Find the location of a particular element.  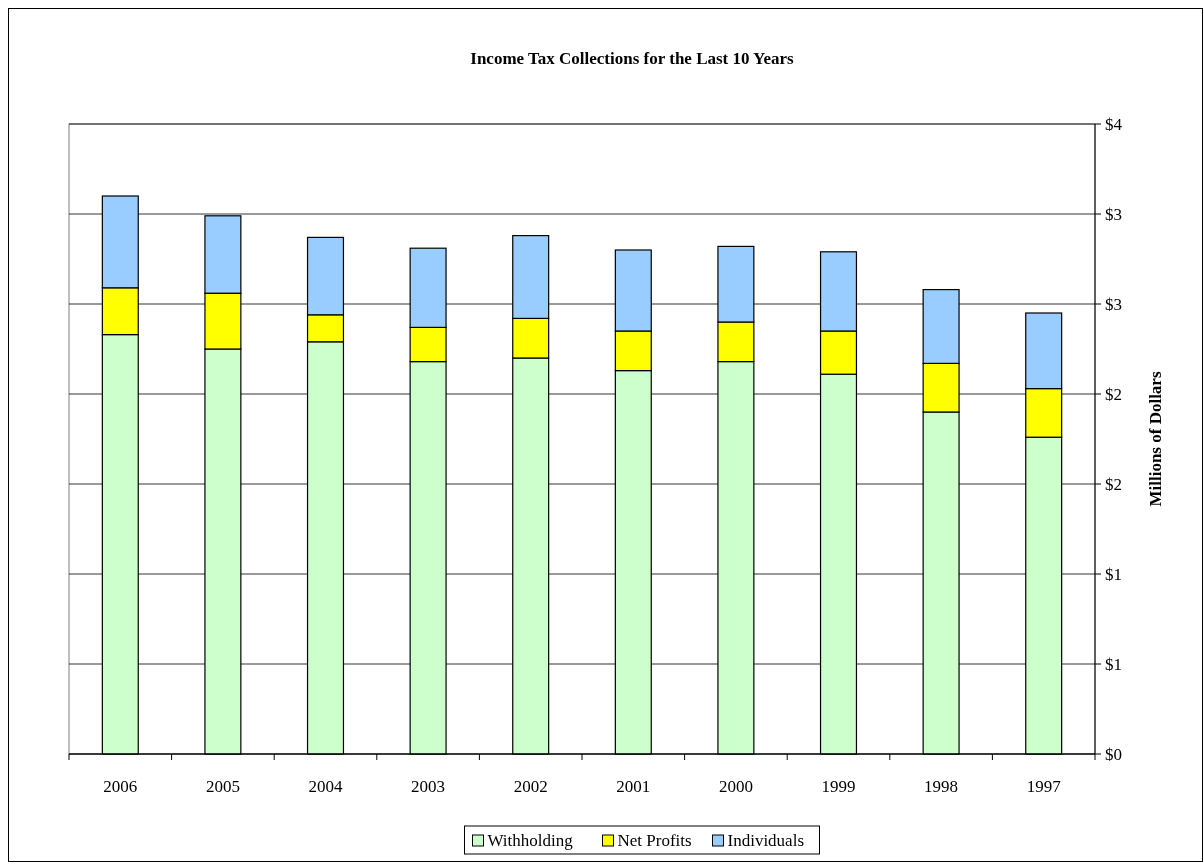

x-tick-label: 1997 is located at coordinates (1044, 786).